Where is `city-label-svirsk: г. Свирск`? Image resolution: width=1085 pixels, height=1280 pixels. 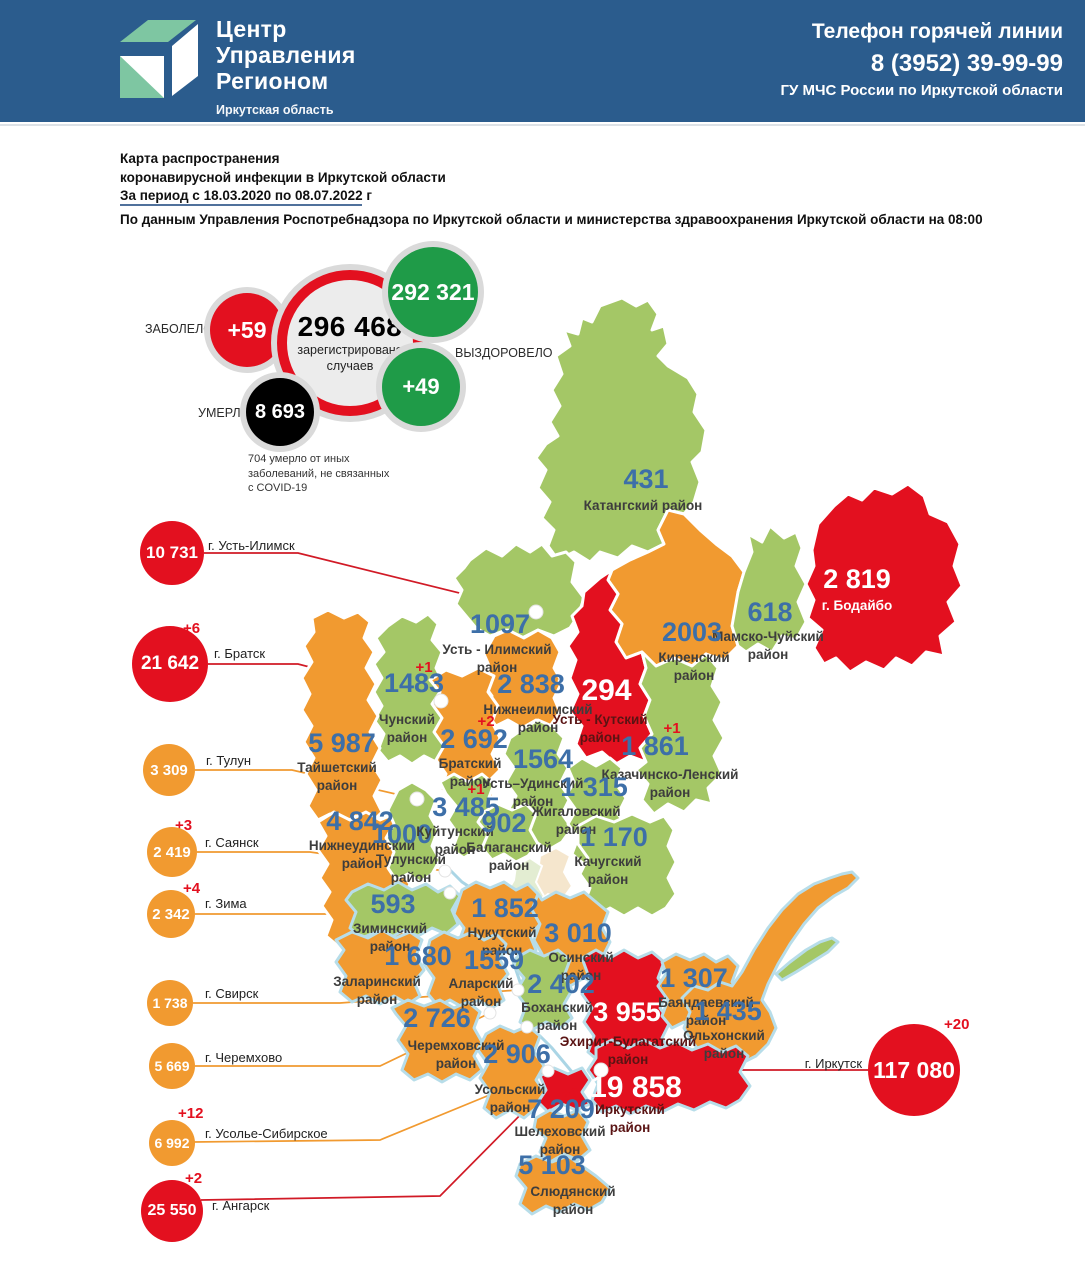
city-label-svirsk: г. Свирск is located at coordinates (232, 993).